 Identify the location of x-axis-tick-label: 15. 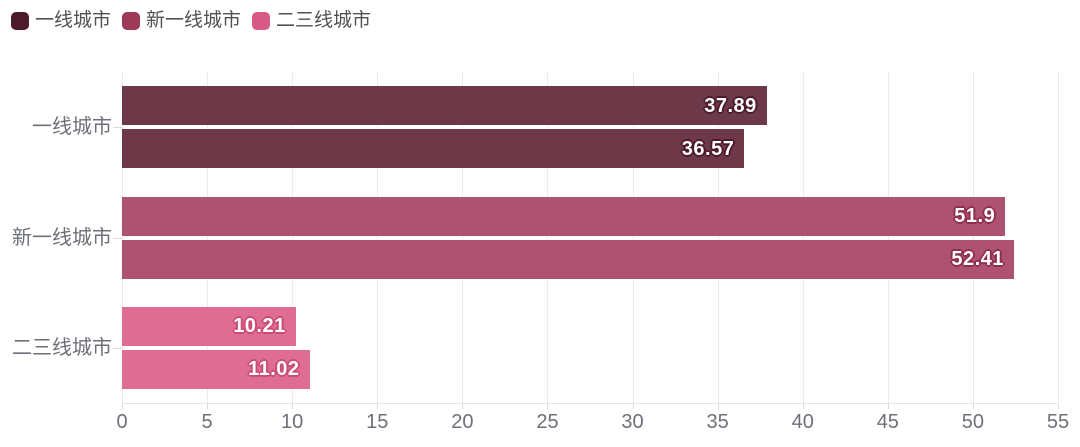
(377, 422).